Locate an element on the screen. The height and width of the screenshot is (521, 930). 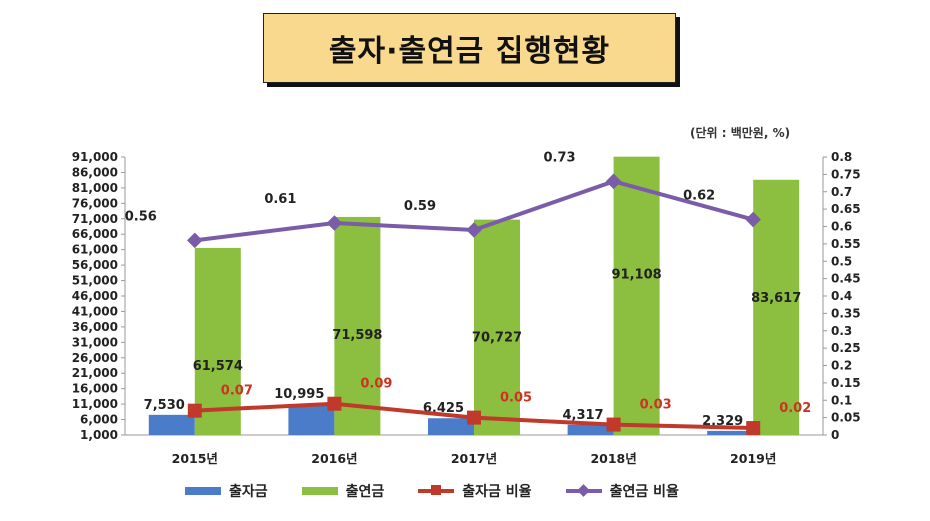
data-label-contribution: 71,598 is located at coordinates (357, 335).